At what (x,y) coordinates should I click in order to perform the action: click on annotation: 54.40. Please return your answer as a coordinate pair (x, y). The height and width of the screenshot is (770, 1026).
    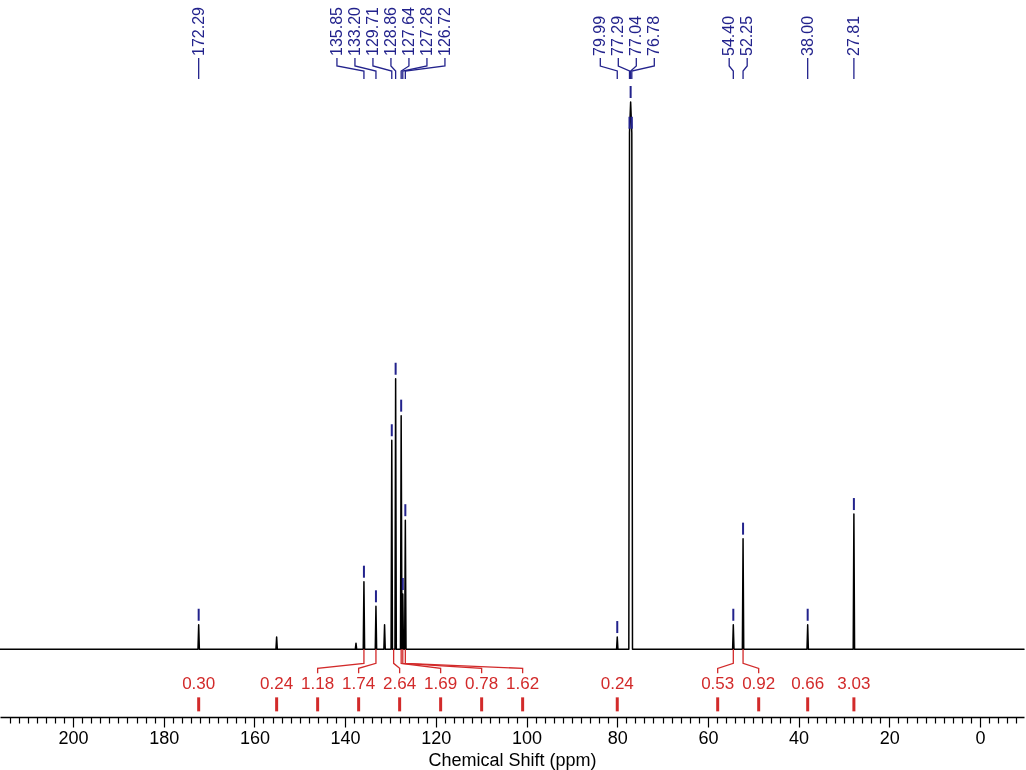
    Looking at the image, I should click on (729, 35).